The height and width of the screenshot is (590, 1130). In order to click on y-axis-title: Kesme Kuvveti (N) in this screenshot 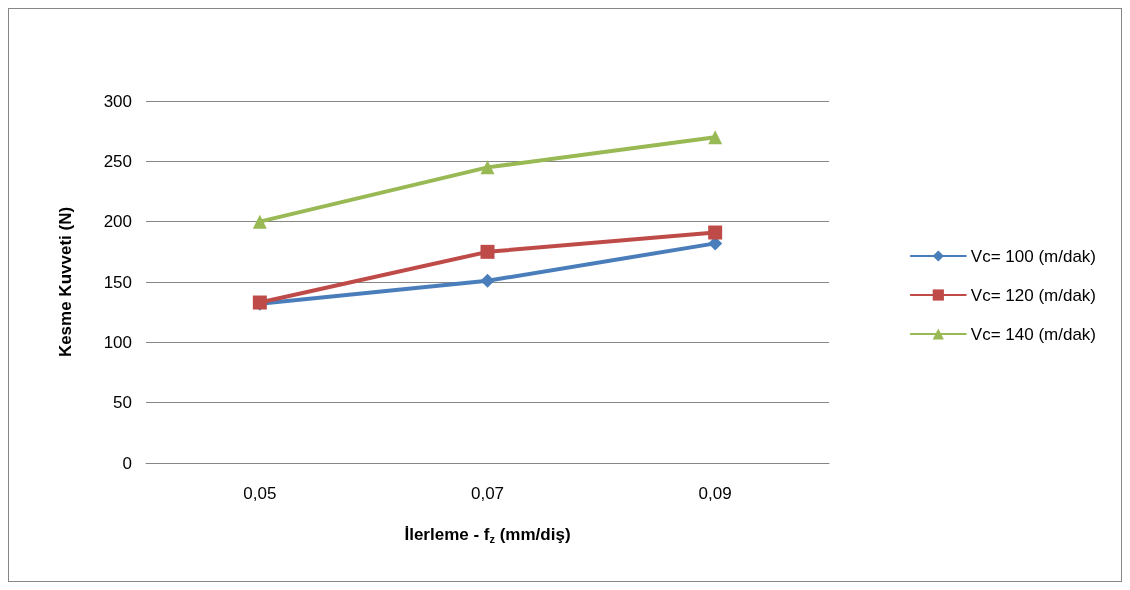, I will do `click(65, 282)`.